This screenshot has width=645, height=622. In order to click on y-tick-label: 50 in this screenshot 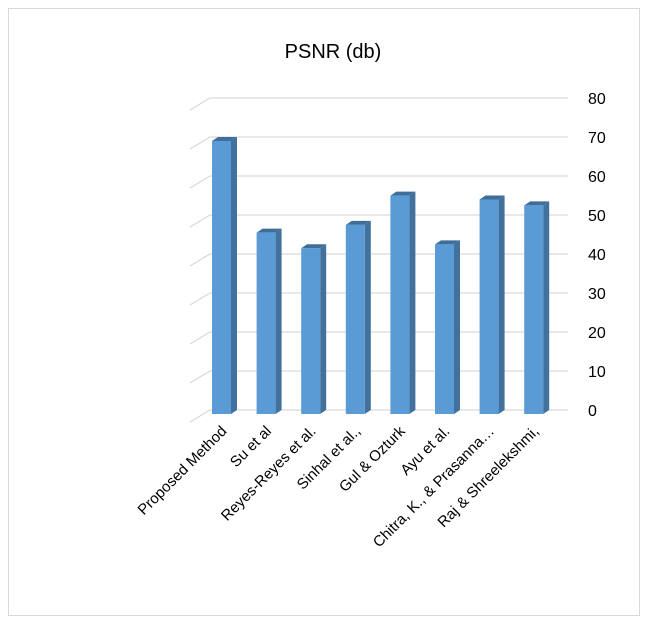, I will do `click(597, 216)`.